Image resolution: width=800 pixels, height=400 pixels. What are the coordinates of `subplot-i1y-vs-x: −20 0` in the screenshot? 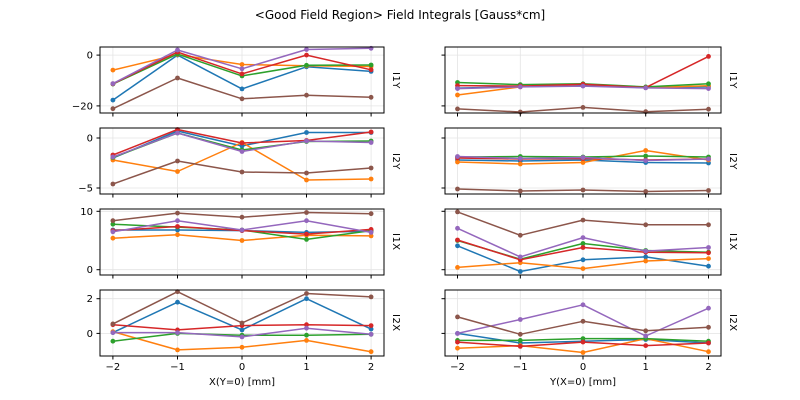 It's located at (228, 81).